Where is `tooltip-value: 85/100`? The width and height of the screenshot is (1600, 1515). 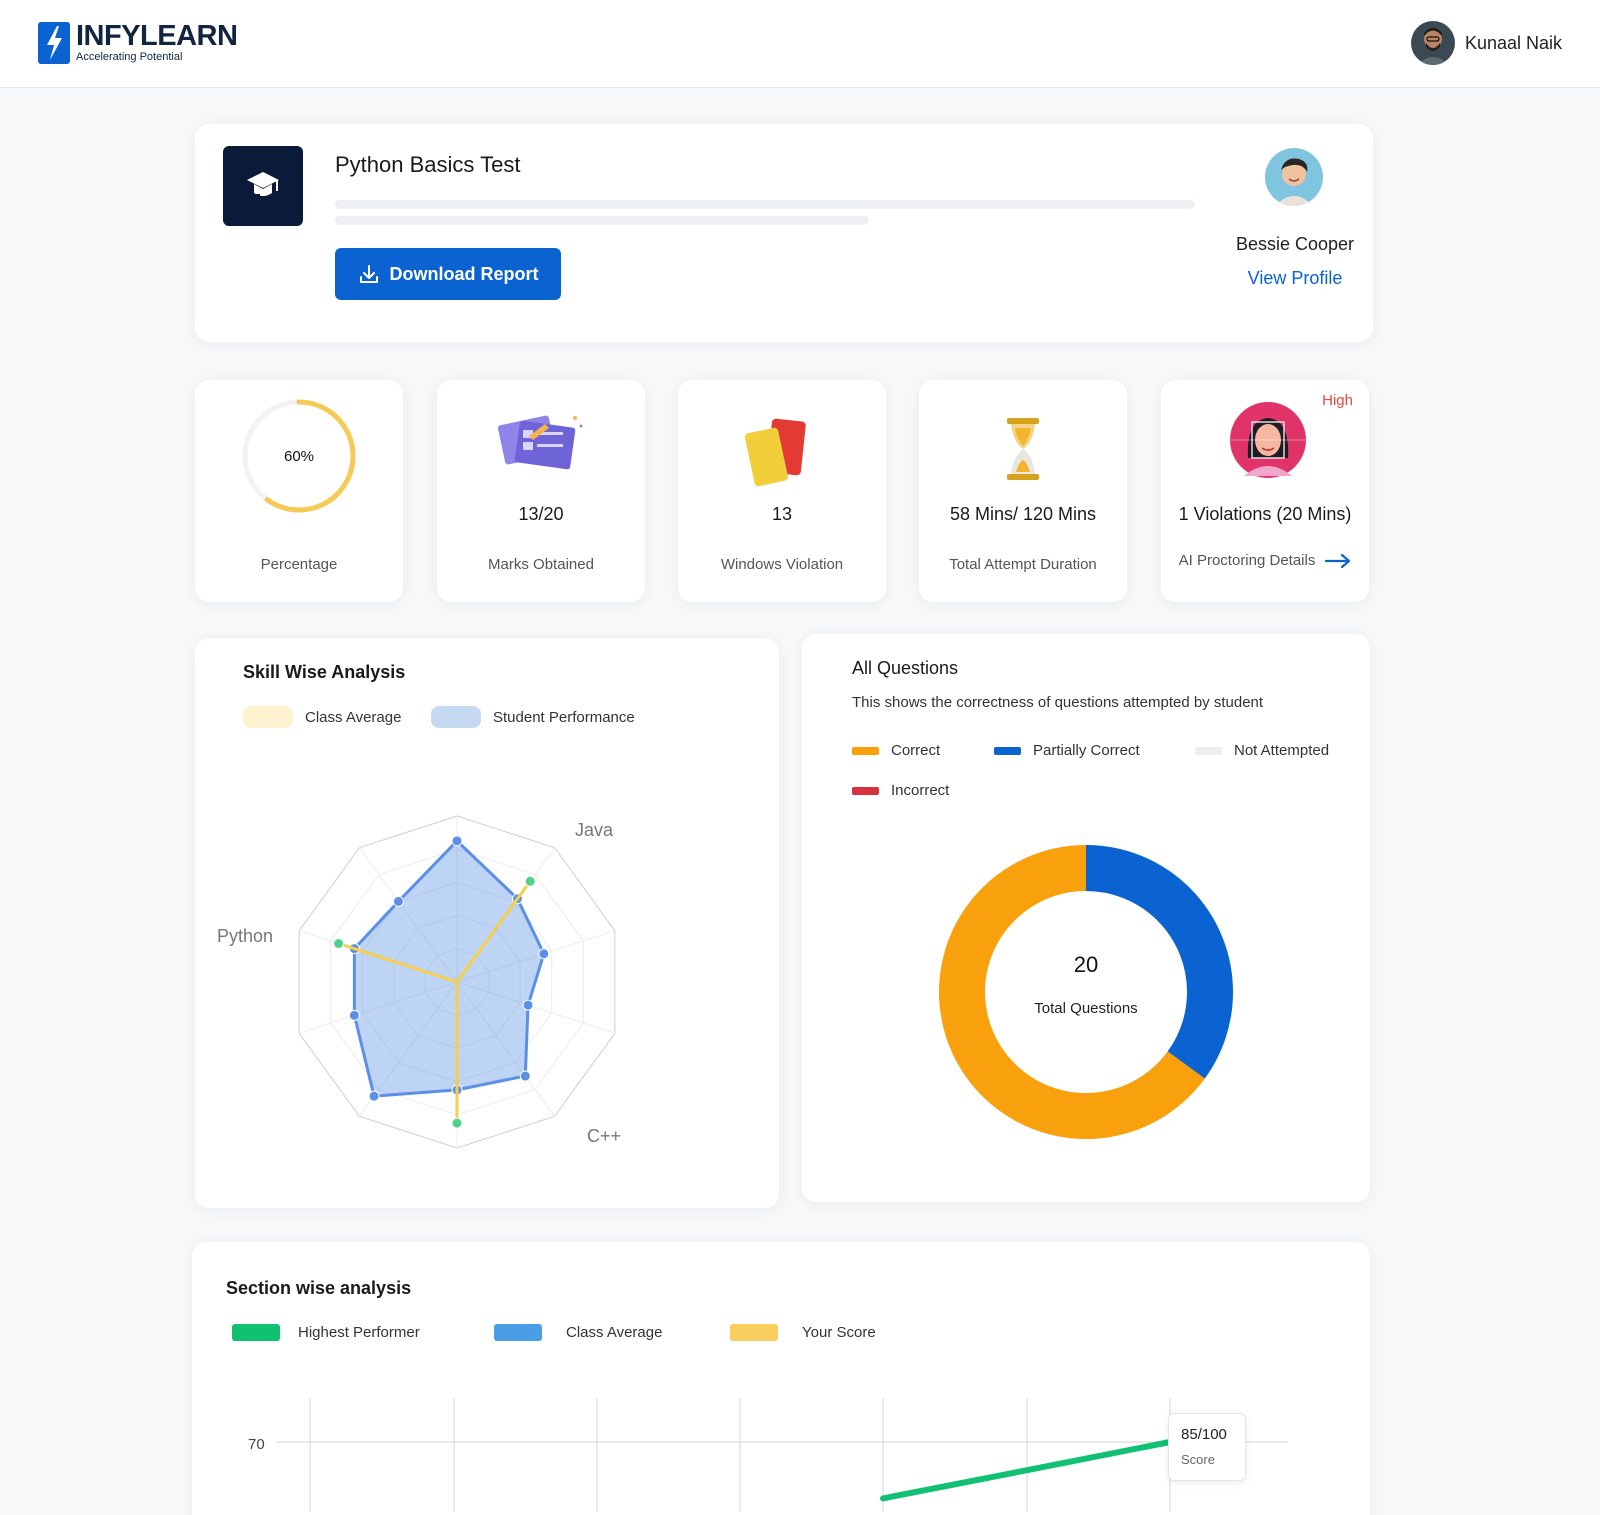
tooltip-value: 85/100 is located at coordinates (1204, 1434).